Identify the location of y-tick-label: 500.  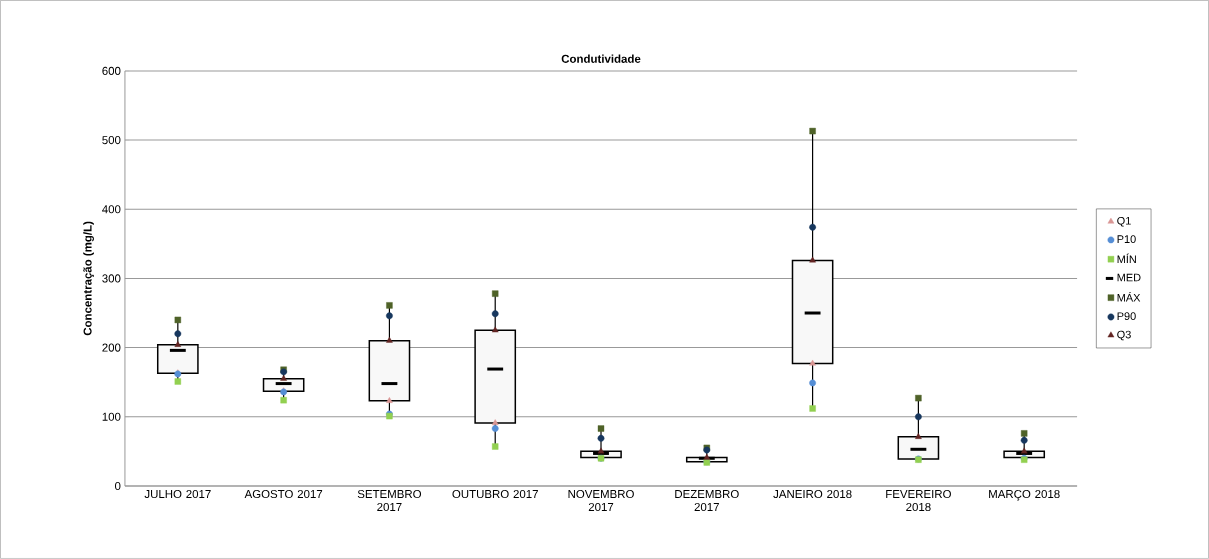
(111, 140).